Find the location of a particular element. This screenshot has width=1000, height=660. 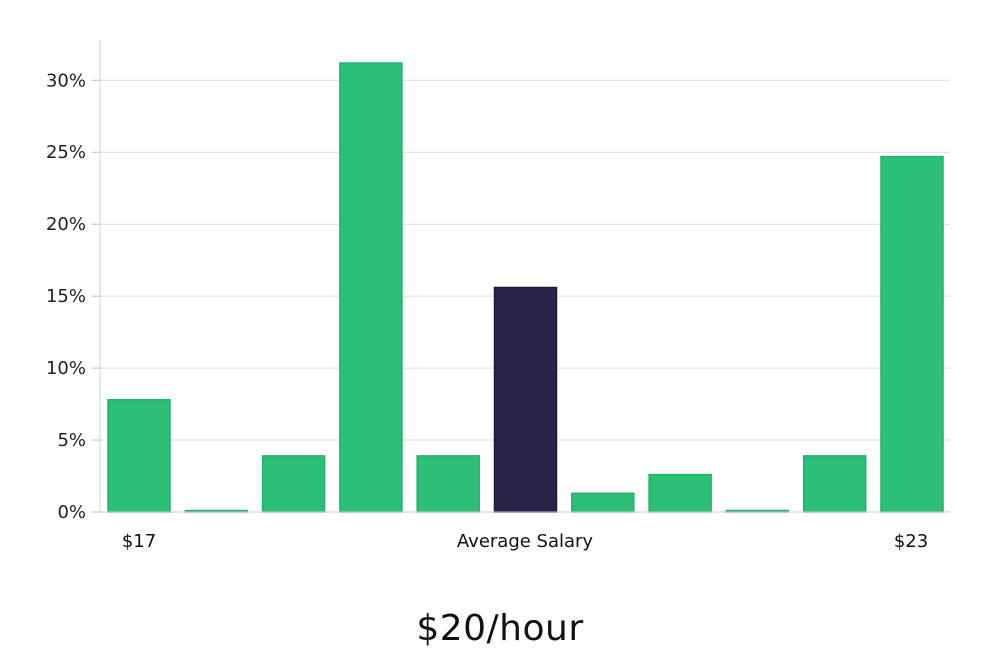

x-label-average: Average Salary is located at coordinates (525, 541).